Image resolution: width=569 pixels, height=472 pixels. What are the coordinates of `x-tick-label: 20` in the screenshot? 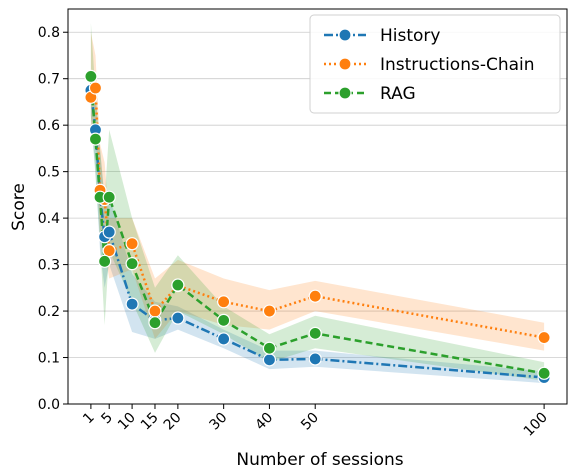 It's located at (173, 422).